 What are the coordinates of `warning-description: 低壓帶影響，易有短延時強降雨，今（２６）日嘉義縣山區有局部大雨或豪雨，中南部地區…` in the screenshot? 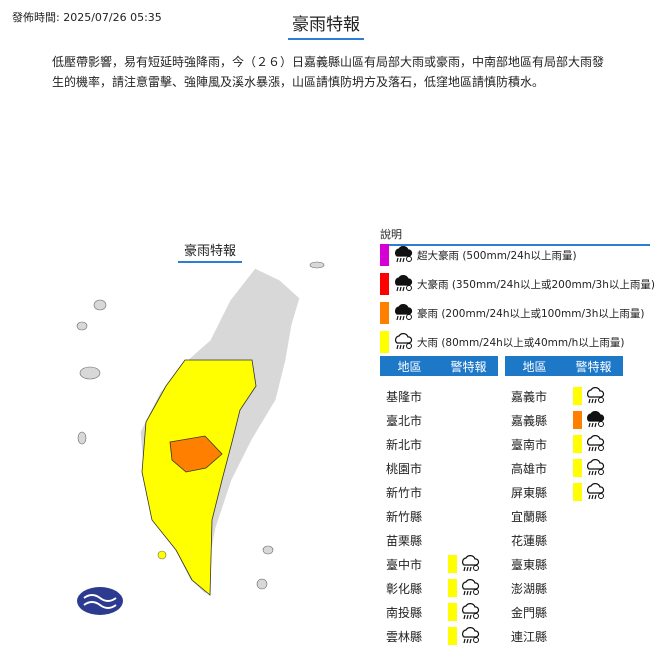 It's located at (328, 72).